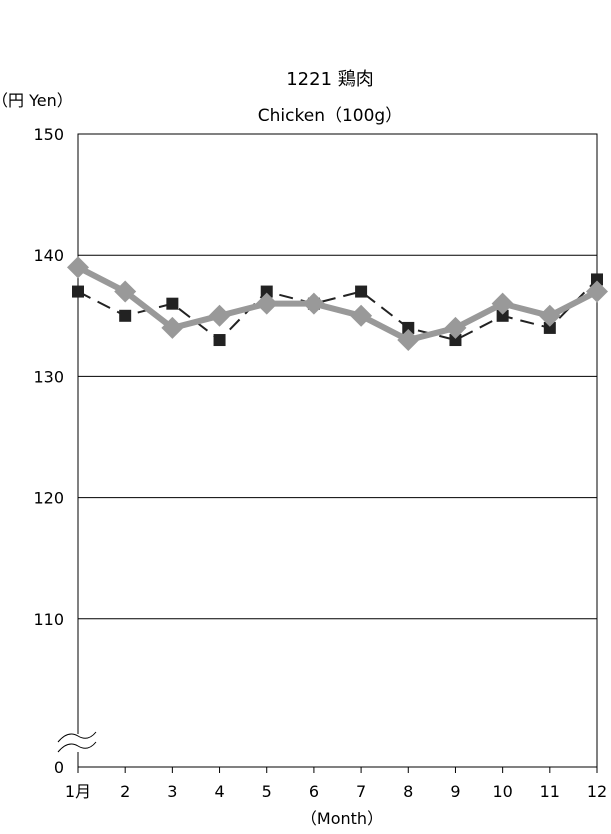  What do you see at coordinates (172, 791) in the screenshot?
I see `x-tick-label: 3` at bounding box center [172, 791].